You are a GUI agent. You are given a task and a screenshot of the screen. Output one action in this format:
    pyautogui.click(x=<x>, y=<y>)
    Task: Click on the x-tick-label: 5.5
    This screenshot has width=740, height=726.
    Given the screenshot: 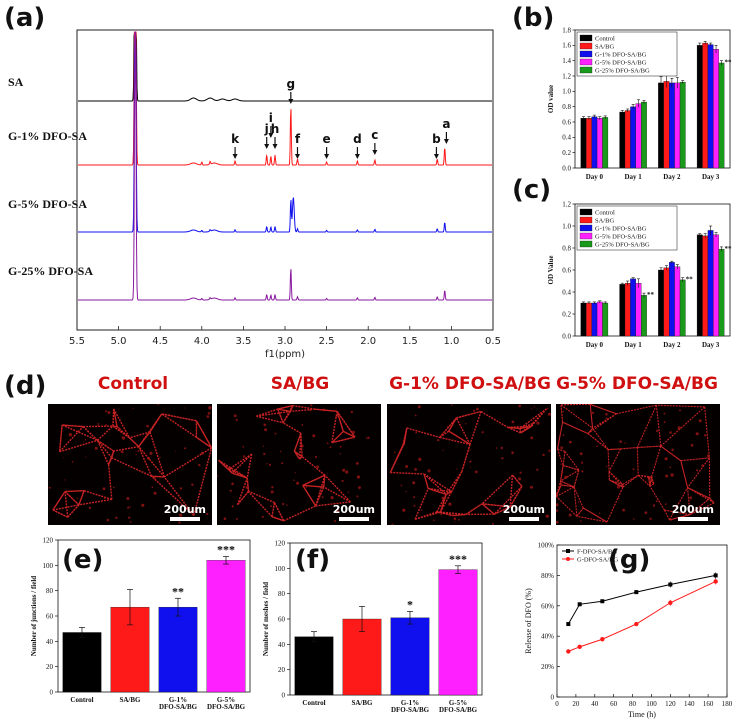 What is the action you would take?
    pyautogui.click(x=77, y=341)
    